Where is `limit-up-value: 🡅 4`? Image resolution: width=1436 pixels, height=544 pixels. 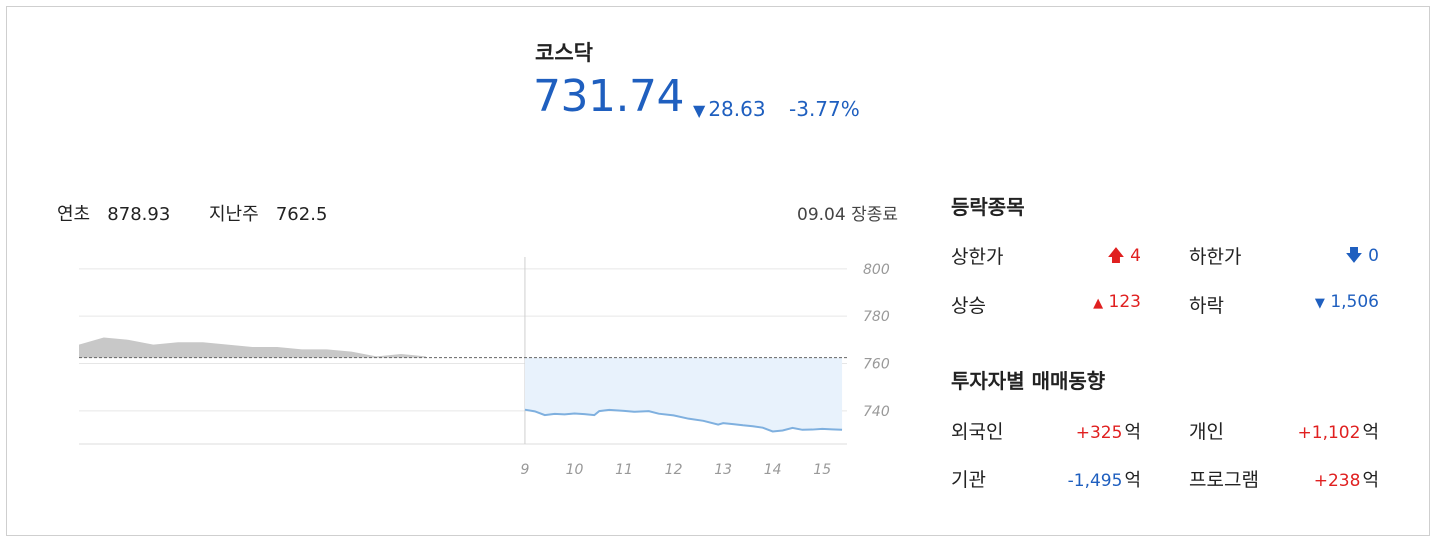
limit-up-value: 🡅 4 is located at coordinates (1124, 256).